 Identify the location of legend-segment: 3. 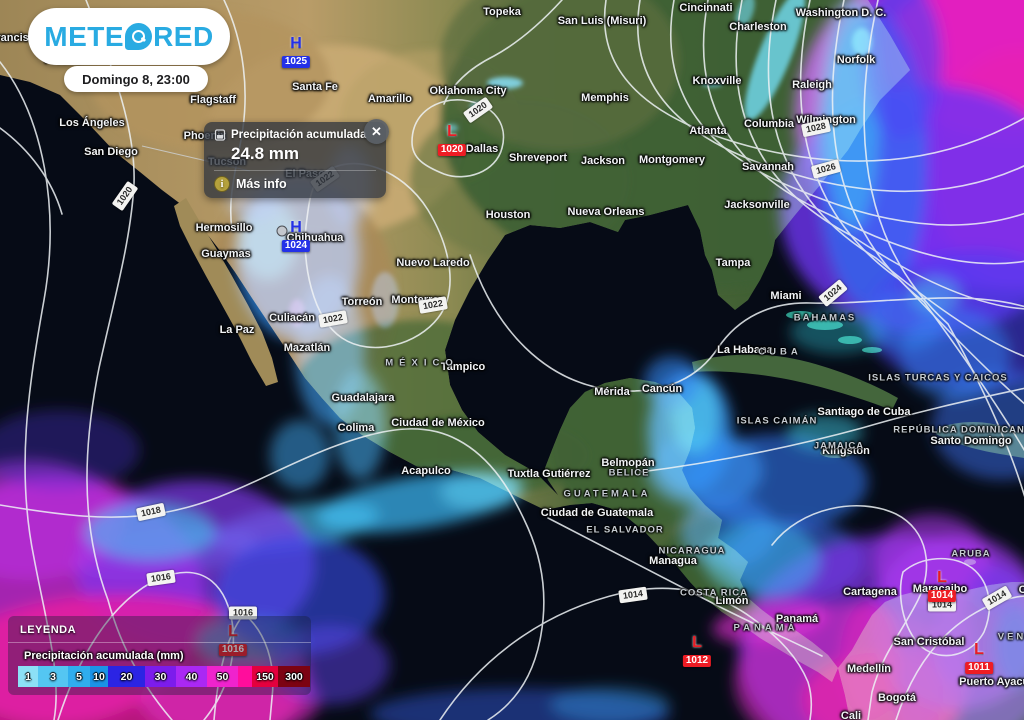
(53, 676).